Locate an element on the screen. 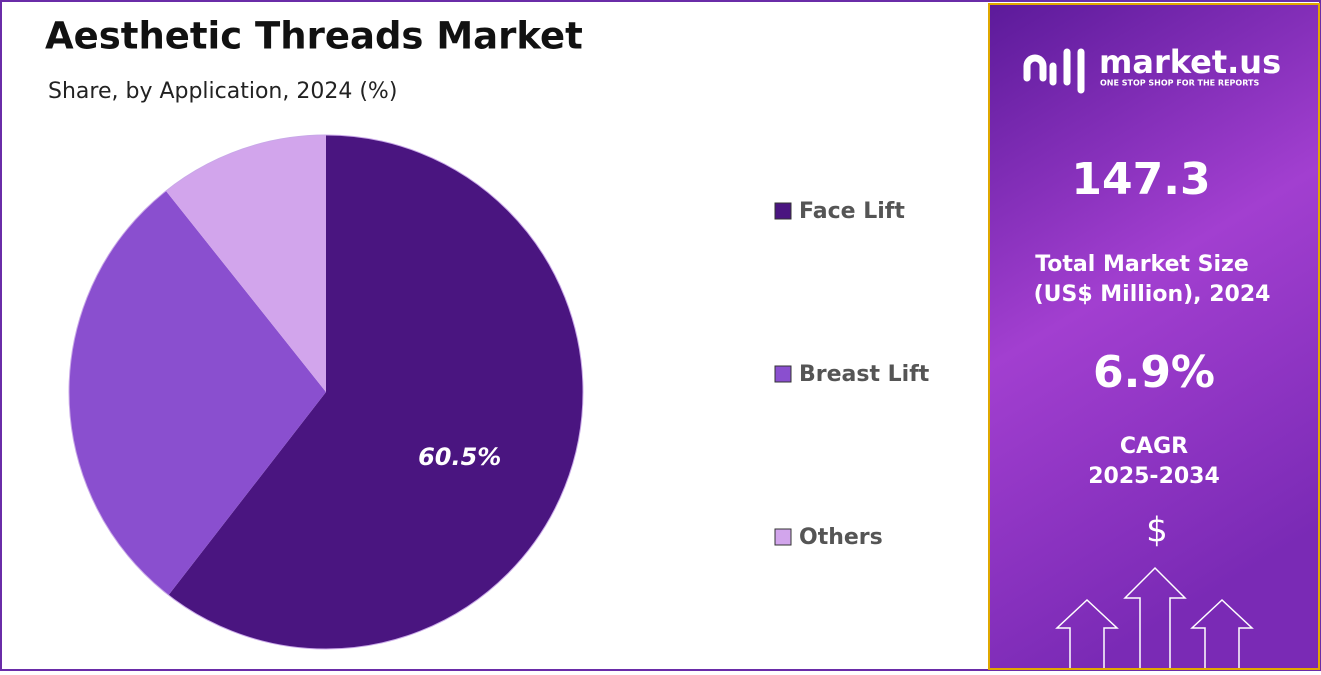  market-size-label: (US$ Million), 2024 is located at coordinates (1152, 294).